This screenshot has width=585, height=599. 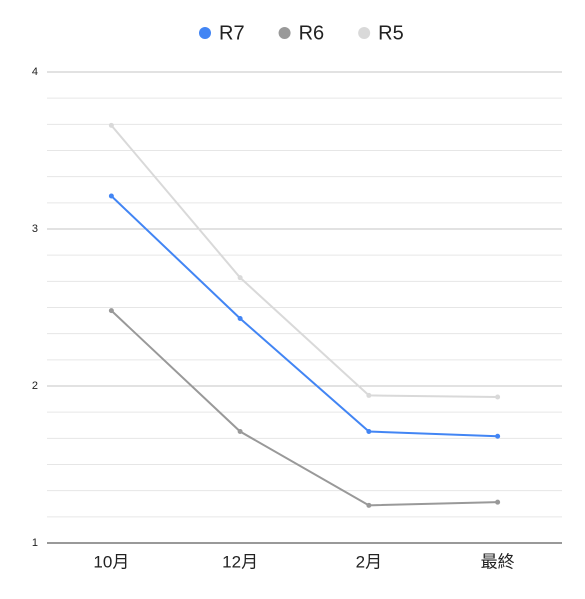 I want to click on y-tick-label: 1, so click(x=35, y=543).